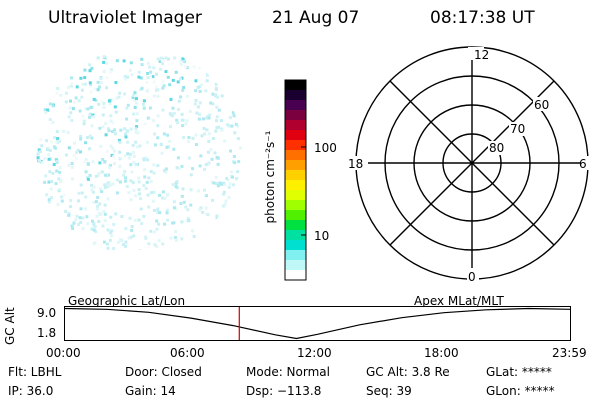 This screenshot has height=400, width=600. I want to click on altitude-plot, so click(317, 323).